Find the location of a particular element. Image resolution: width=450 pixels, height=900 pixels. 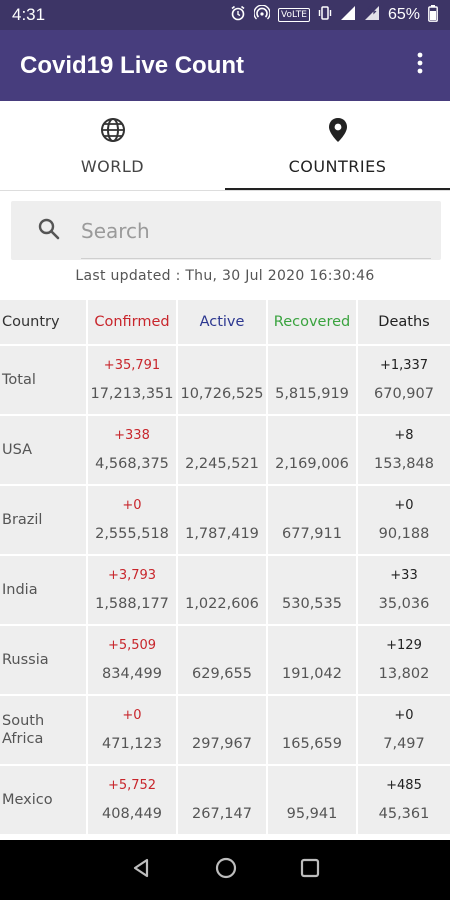

deaths-value: 45,361 is located at coordinates (404, 814).